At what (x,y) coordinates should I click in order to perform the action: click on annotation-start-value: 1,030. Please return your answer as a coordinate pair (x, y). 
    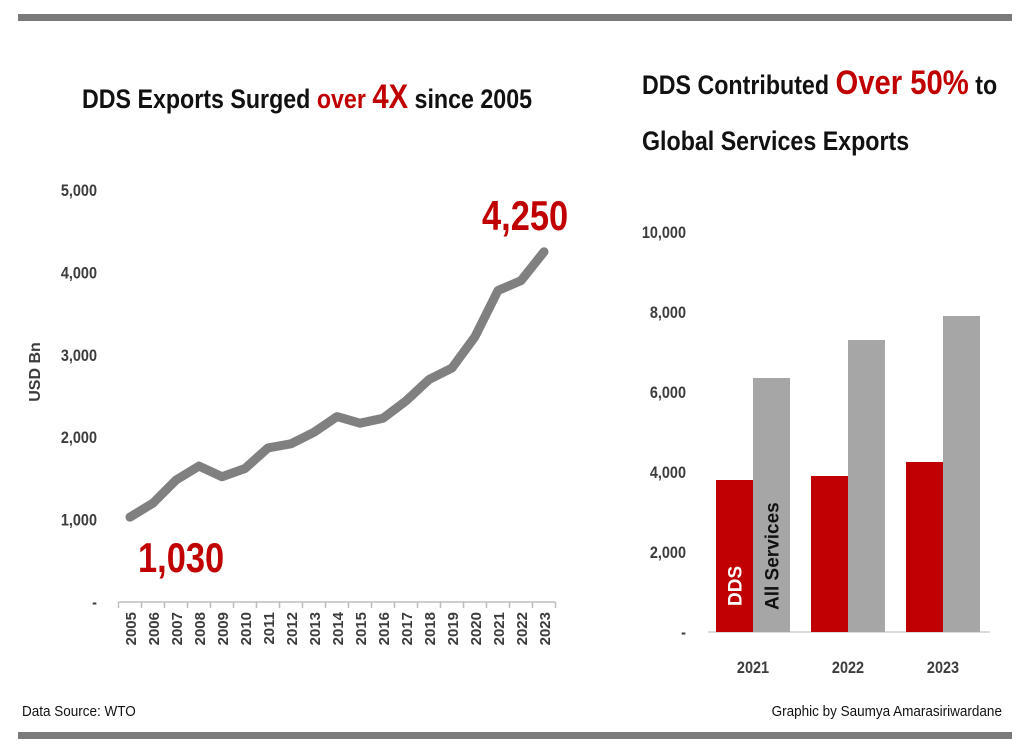
    Looking at the image, I should click on (181, 558).